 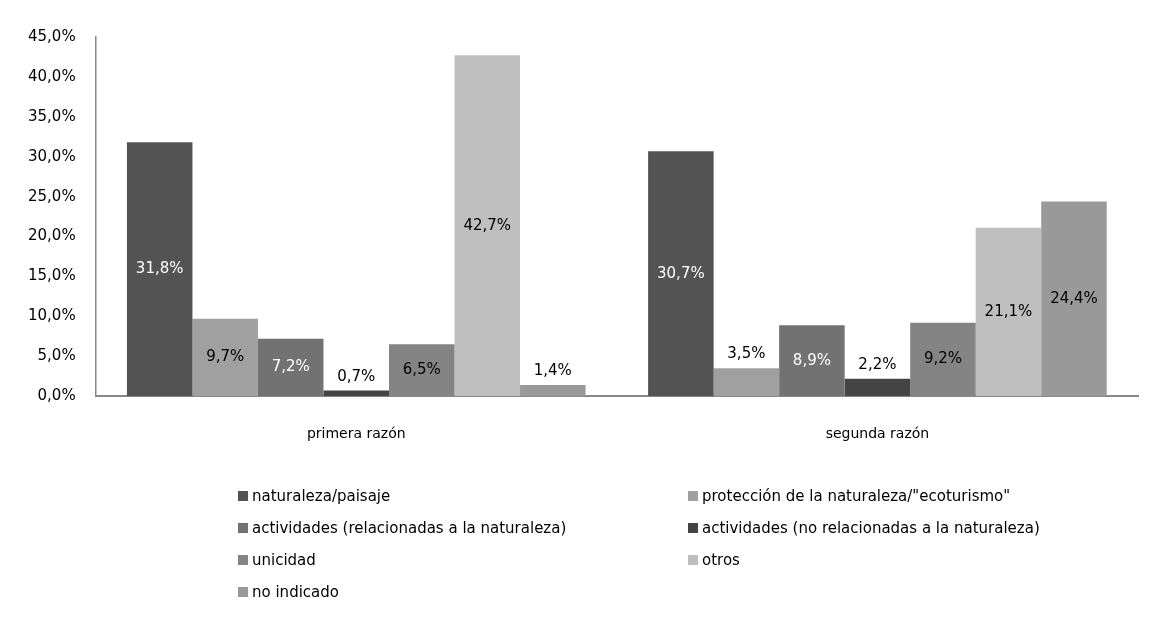 What do you see at coordinates (52, 235) in the screenshot?
I see `y-tick-label: 20,0%` at bounding box center [52, 235].